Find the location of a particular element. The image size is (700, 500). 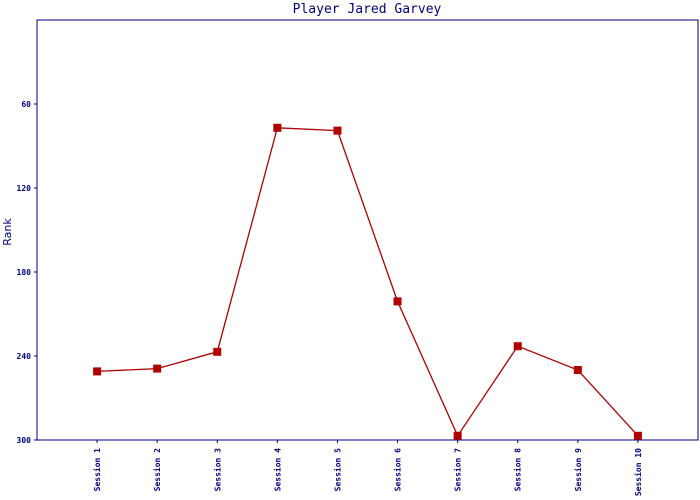

y-axis-label: Rank is located at coordinates (7, 232).